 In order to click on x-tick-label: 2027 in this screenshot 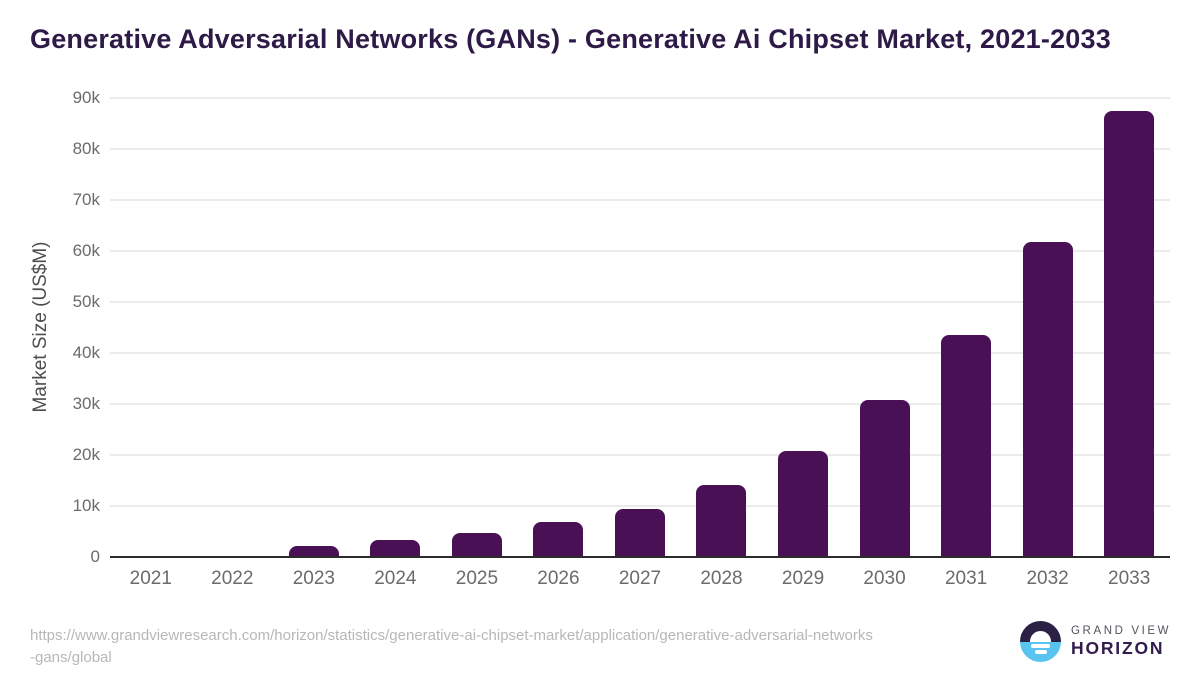, I will do `click(640, 578)`.